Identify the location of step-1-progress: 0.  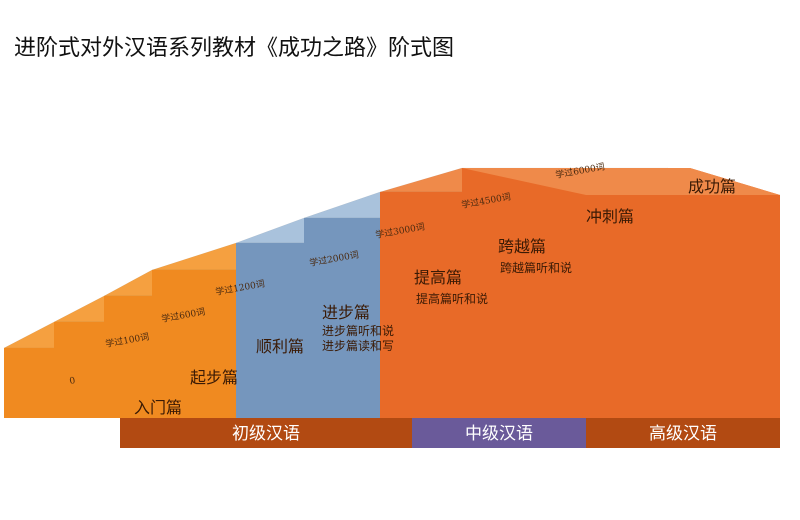
(73, 381).